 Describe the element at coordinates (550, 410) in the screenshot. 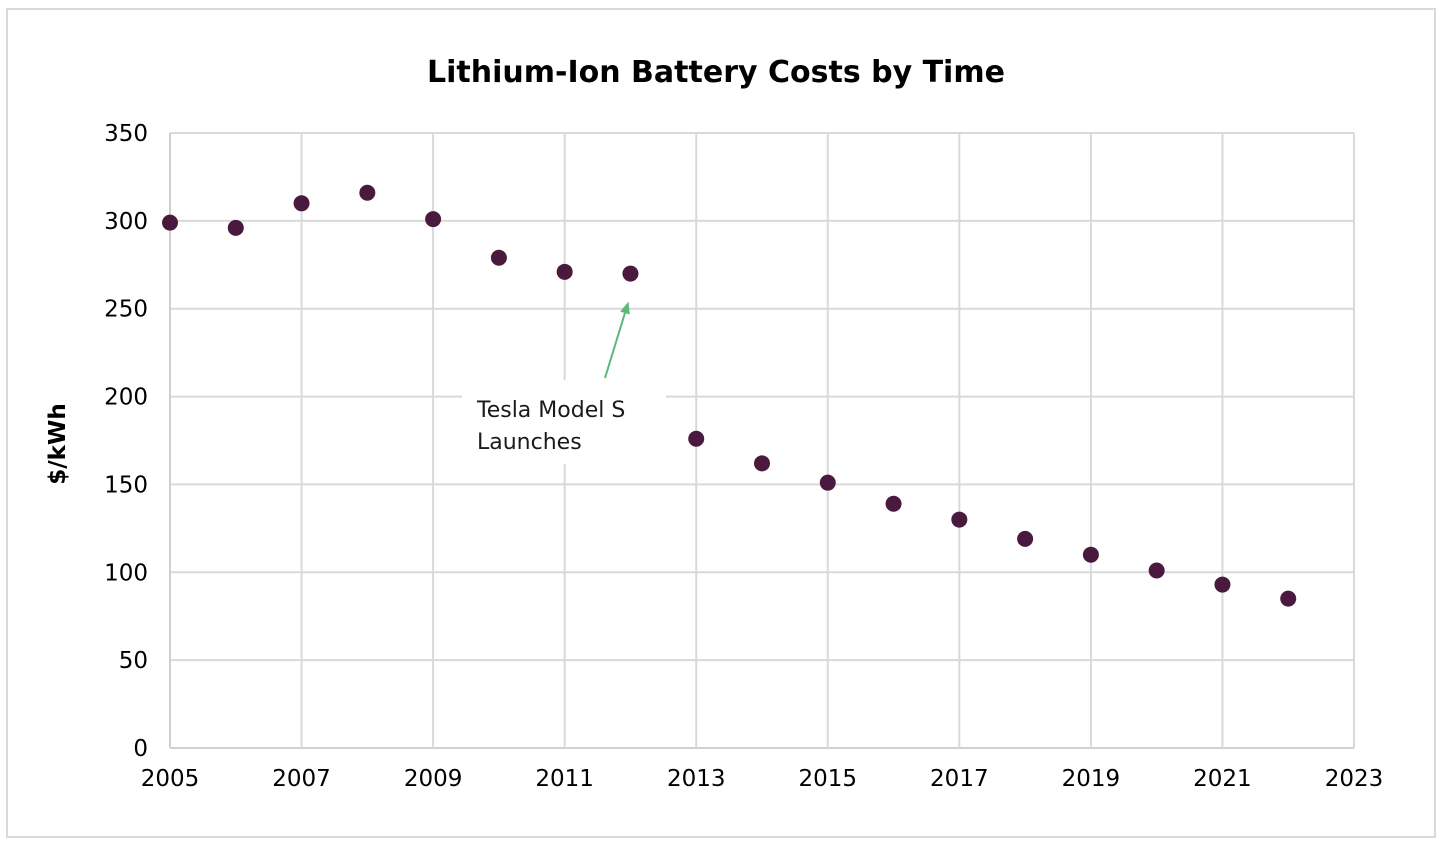

I see `annotation-line-1: Tesla Model S` at that location.